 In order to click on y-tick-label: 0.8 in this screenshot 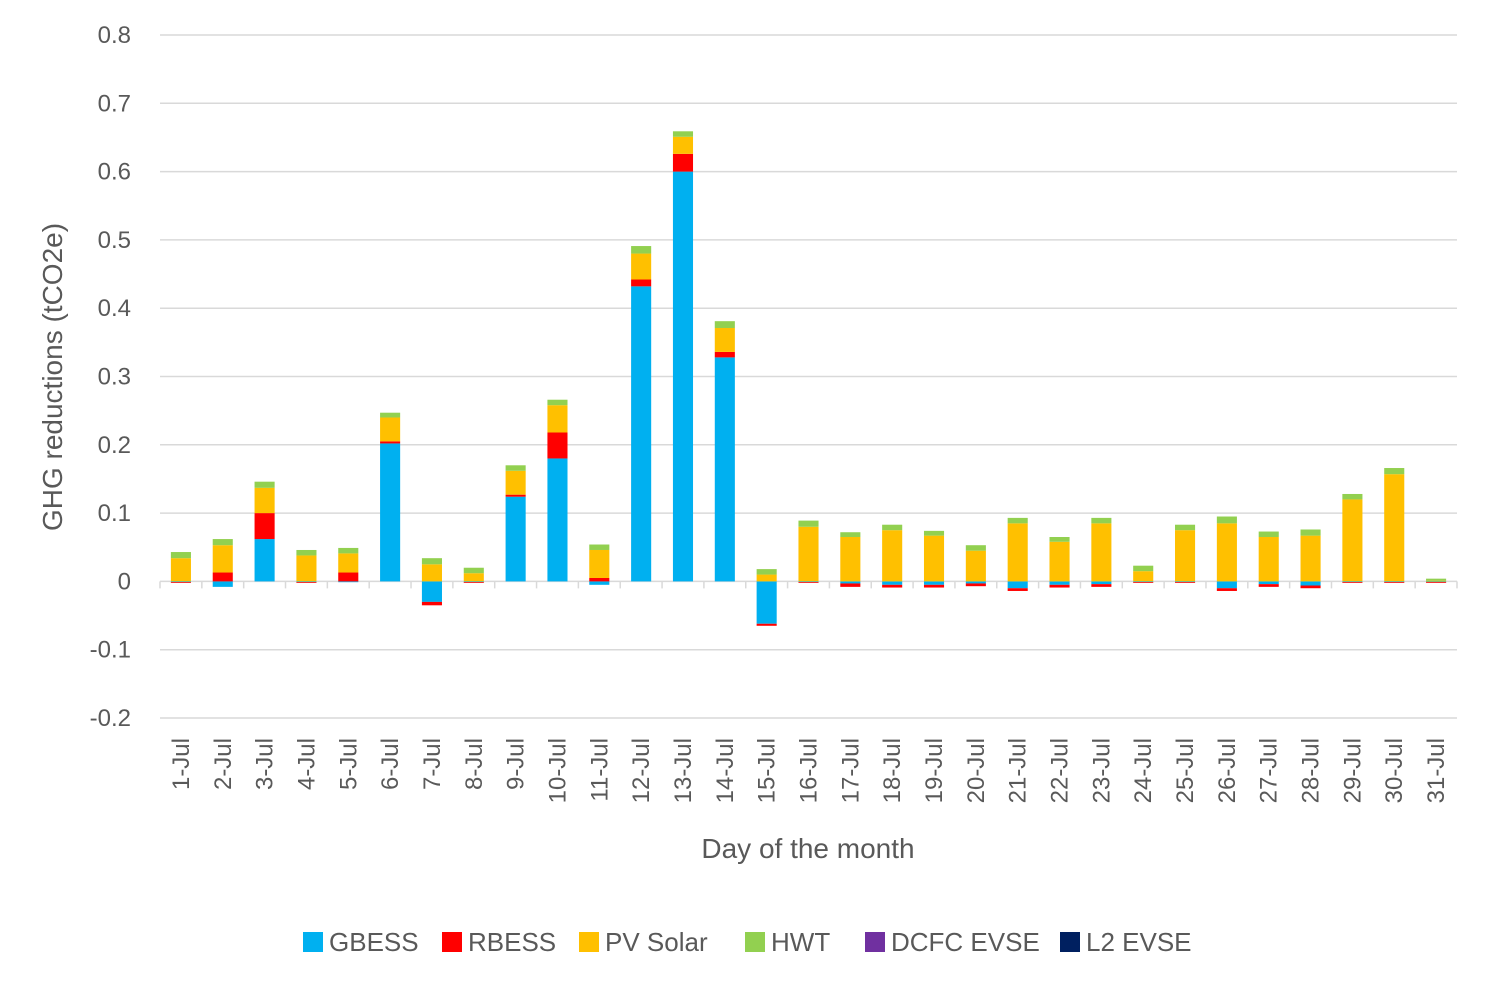, I will do `click(114, 35)`.